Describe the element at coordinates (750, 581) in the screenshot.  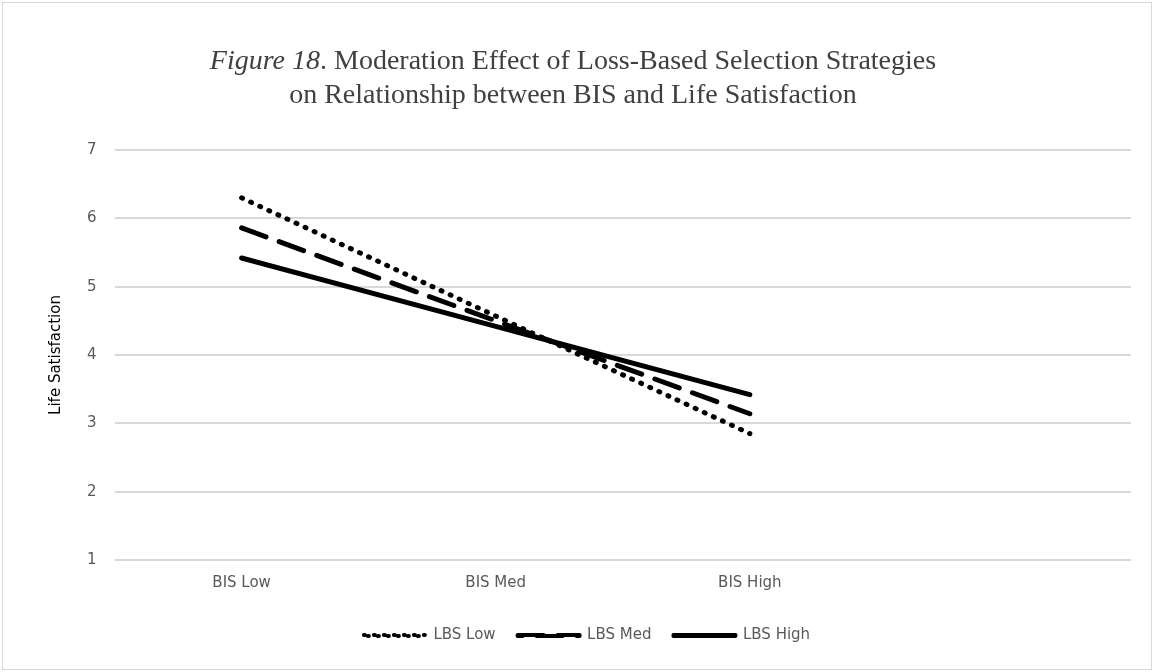
I see `x-tick-label: BIS High` at that location.